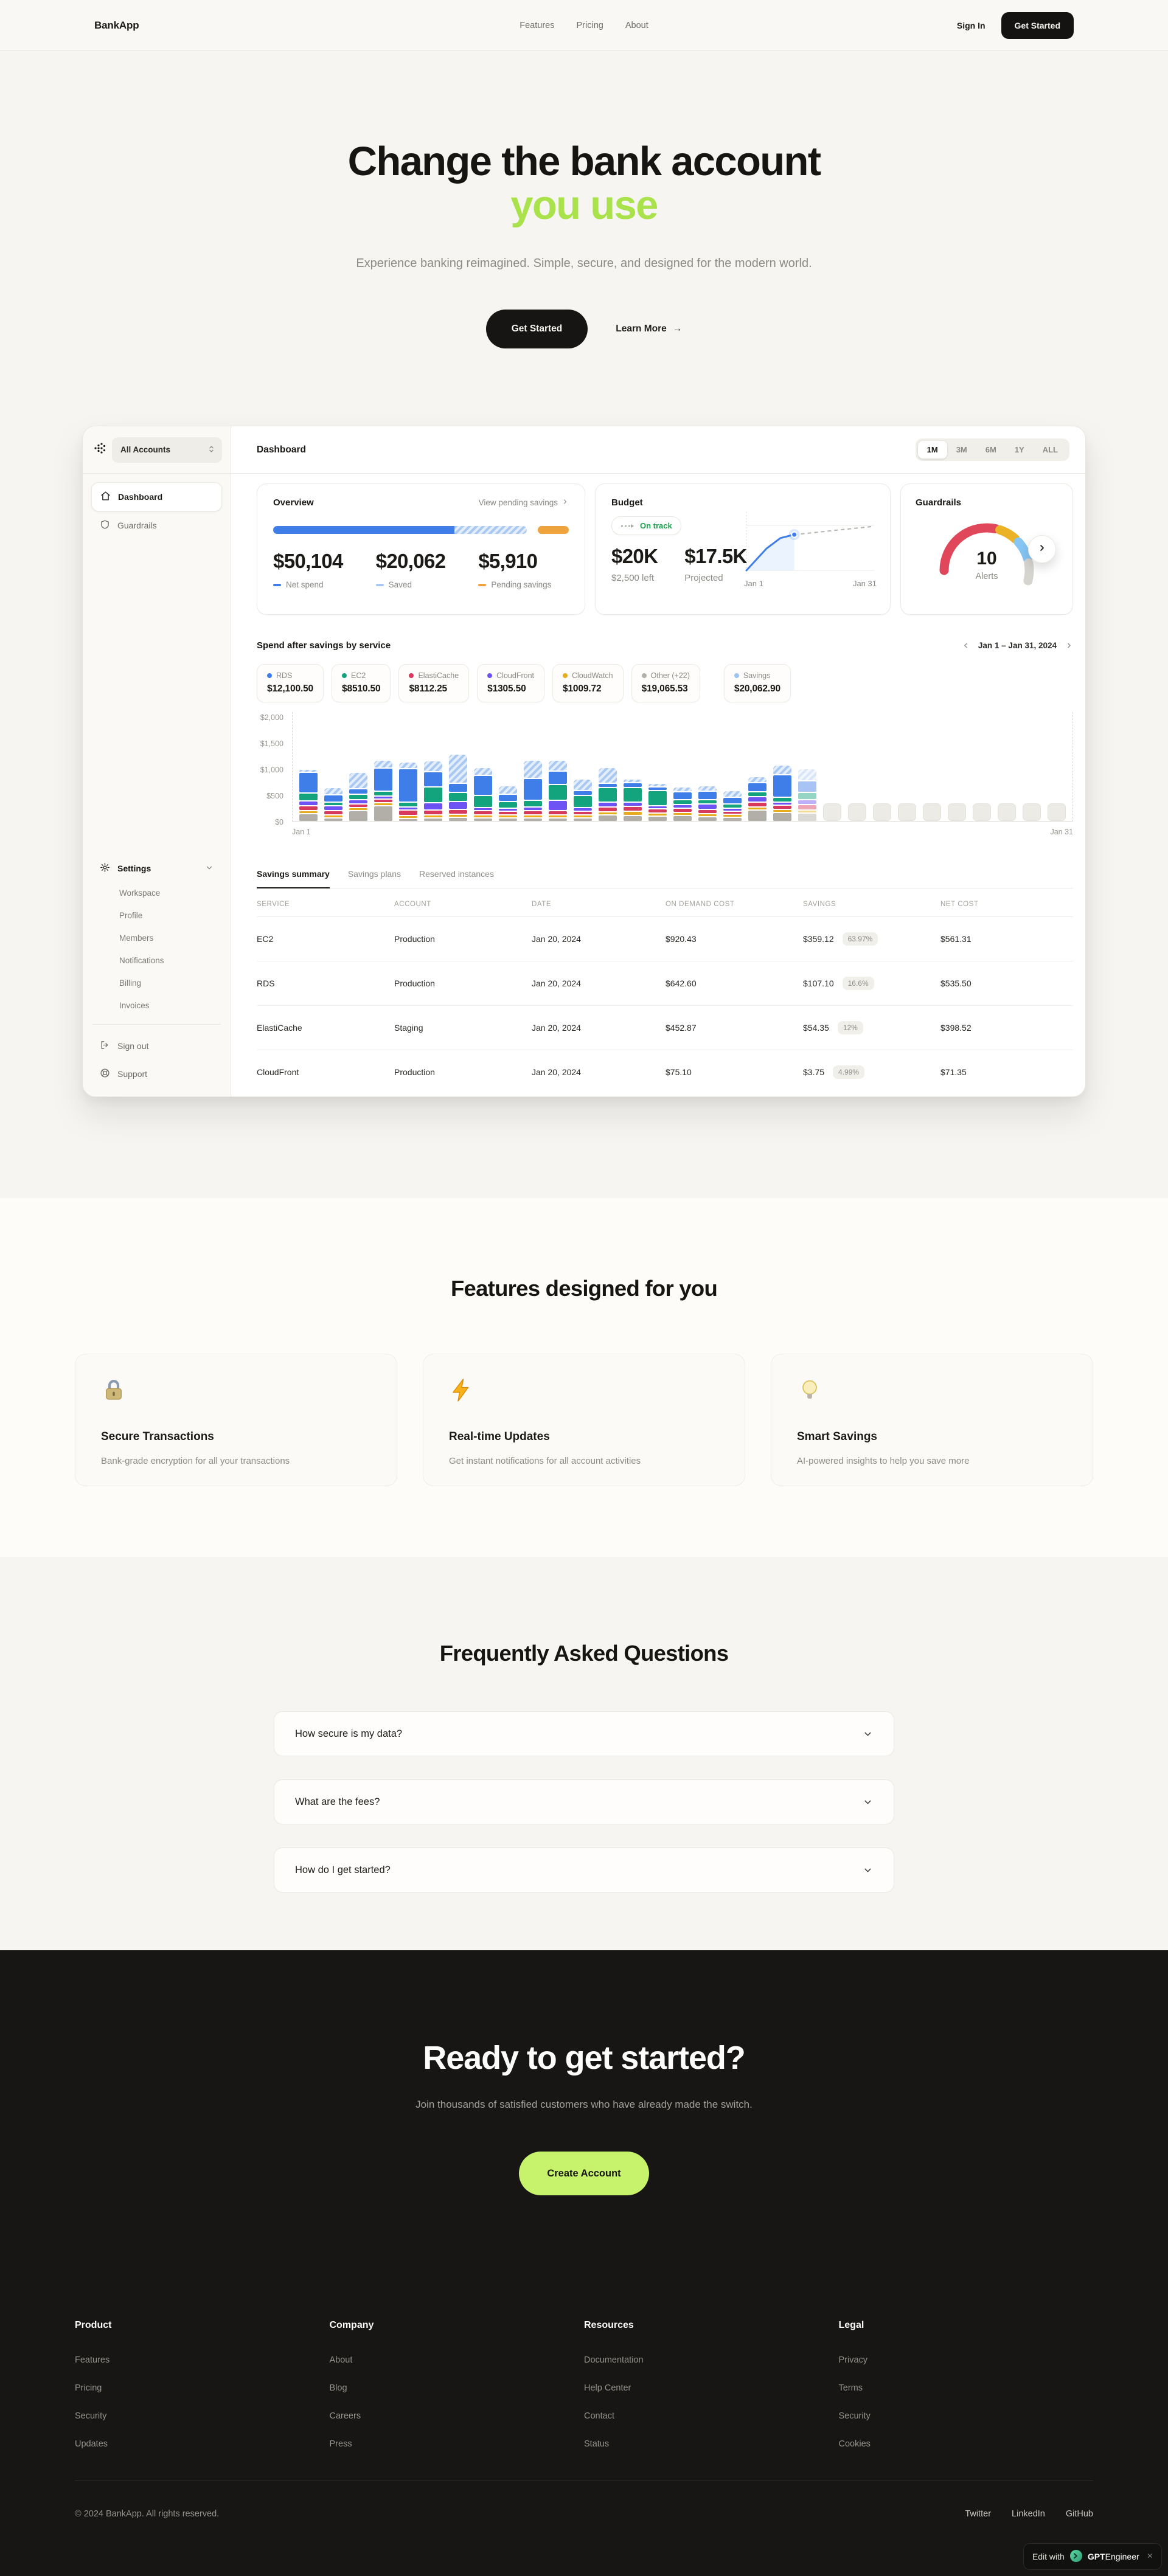 This screenshot has height=2576, width=1168. I want to click on footer-link-product-features: Features, so click(92, 2360).